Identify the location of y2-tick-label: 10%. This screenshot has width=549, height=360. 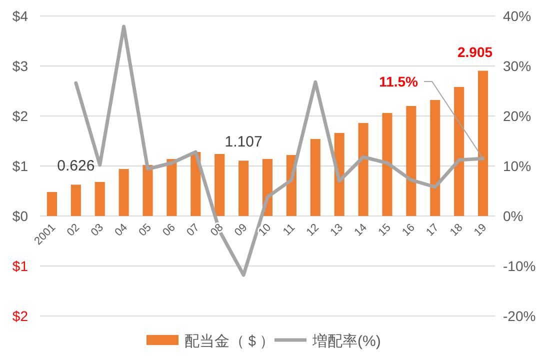
(517, 166).